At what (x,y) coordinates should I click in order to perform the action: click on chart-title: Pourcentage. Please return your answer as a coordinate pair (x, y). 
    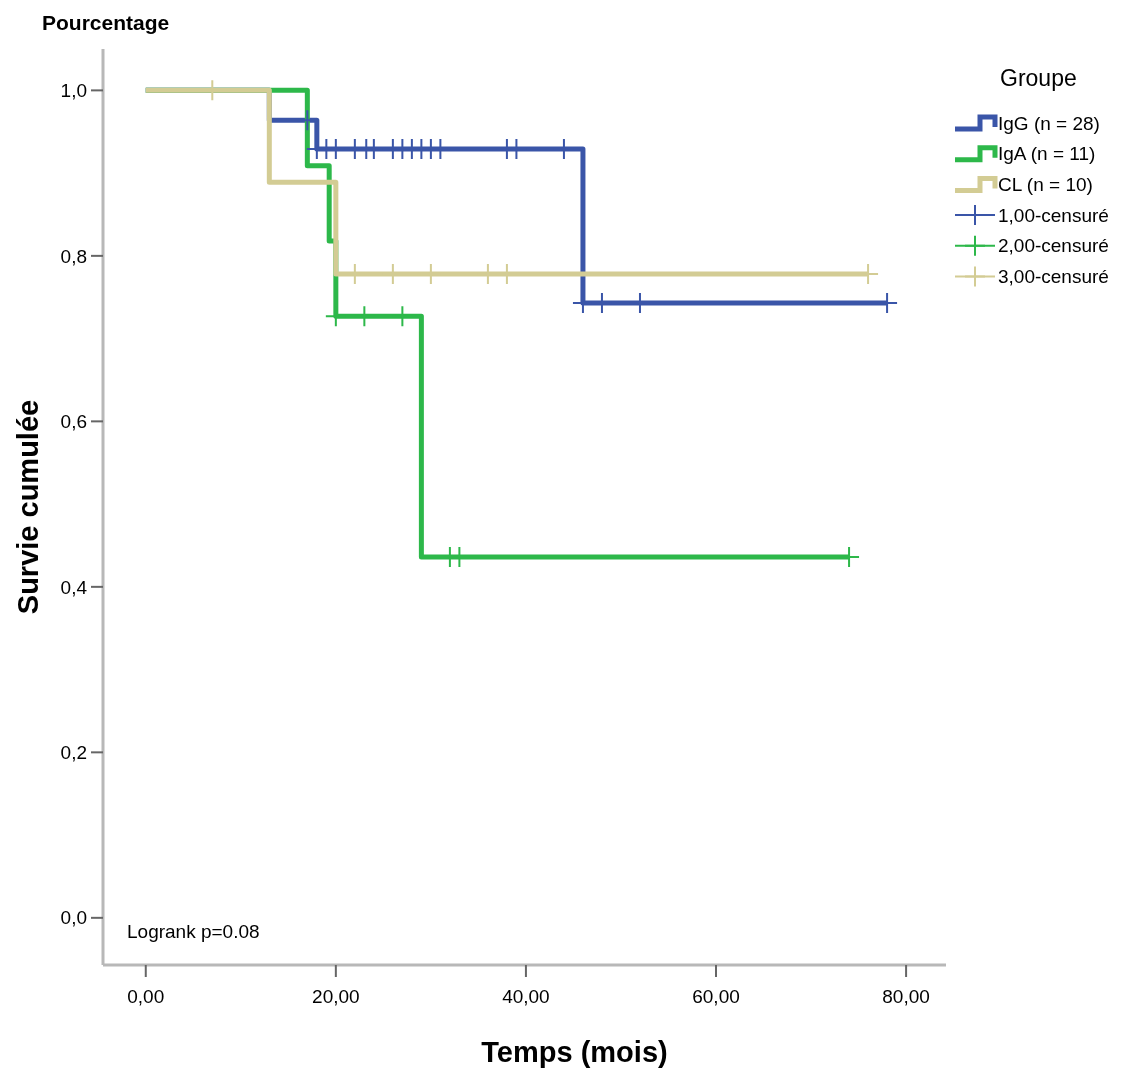
    Looking at the image, I should click on (106, 22).